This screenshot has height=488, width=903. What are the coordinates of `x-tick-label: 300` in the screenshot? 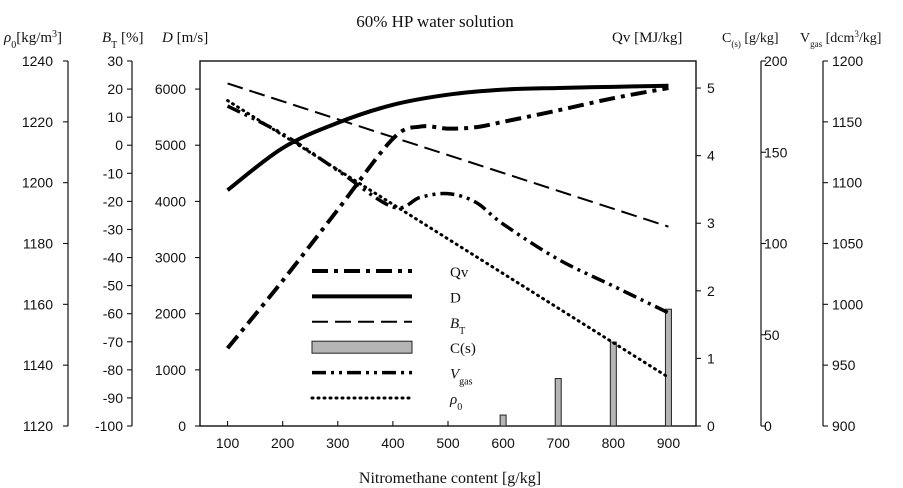 It's located at (338, 443).